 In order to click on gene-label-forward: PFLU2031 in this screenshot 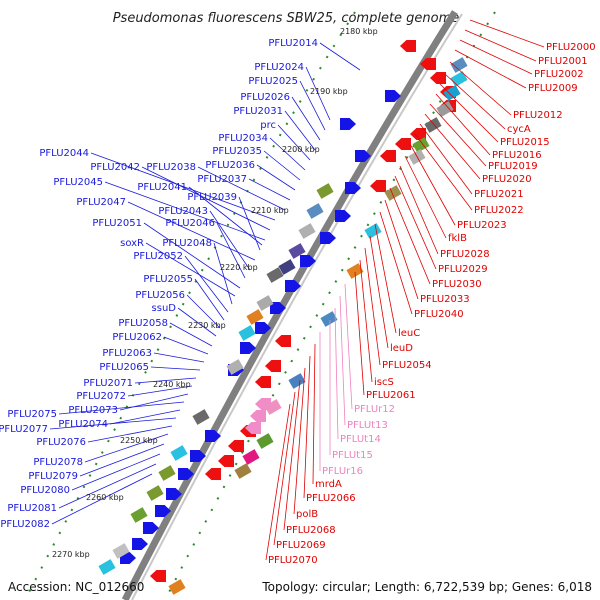, I will do `click(258, 111)`.